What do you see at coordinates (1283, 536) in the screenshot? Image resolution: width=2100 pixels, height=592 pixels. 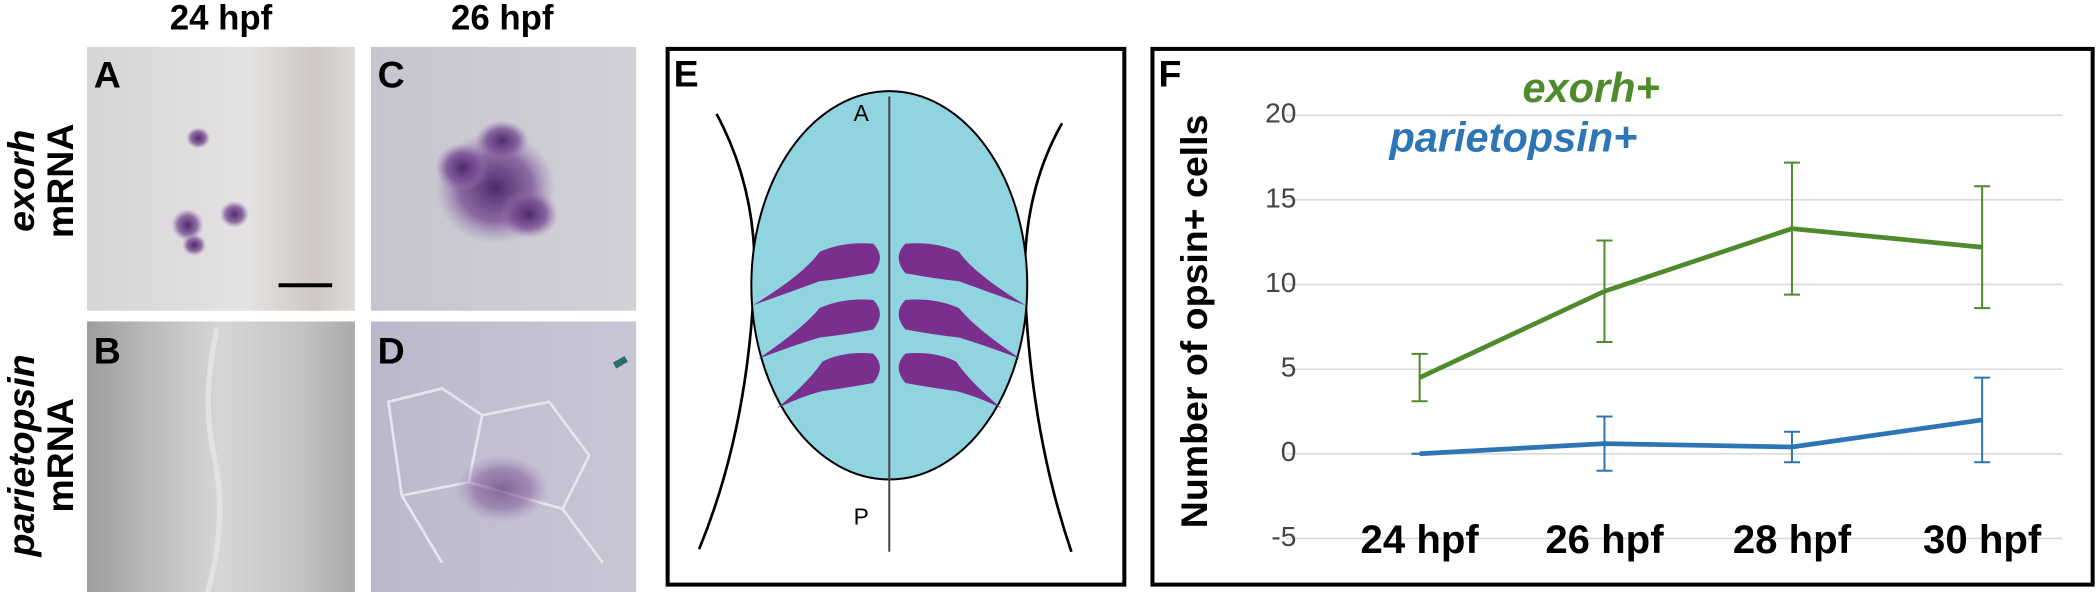 I see `y-tick-label: -5` at bounding box center [1283, 536].